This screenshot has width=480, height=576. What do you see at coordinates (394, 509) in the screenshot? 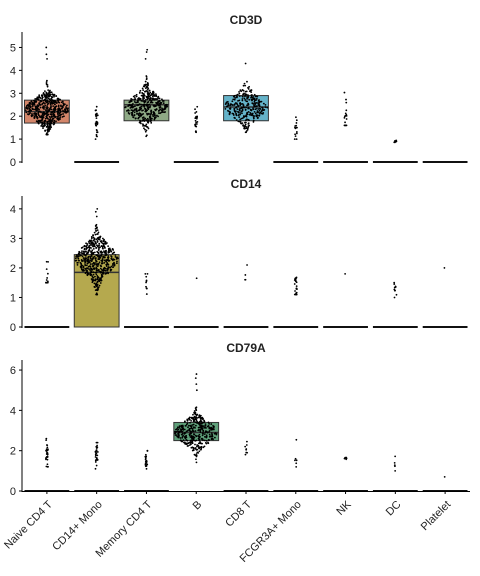
I see `x-category-label: DC` at bounding box center [394, 509].